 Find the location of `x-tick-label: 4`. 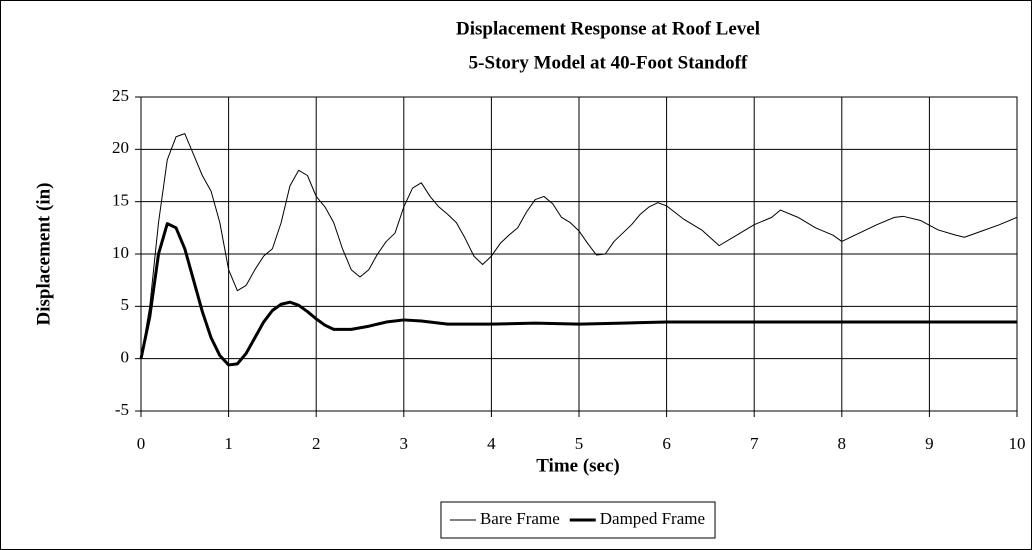

x-tick-label: 4 is located at coordinates (491, 443).